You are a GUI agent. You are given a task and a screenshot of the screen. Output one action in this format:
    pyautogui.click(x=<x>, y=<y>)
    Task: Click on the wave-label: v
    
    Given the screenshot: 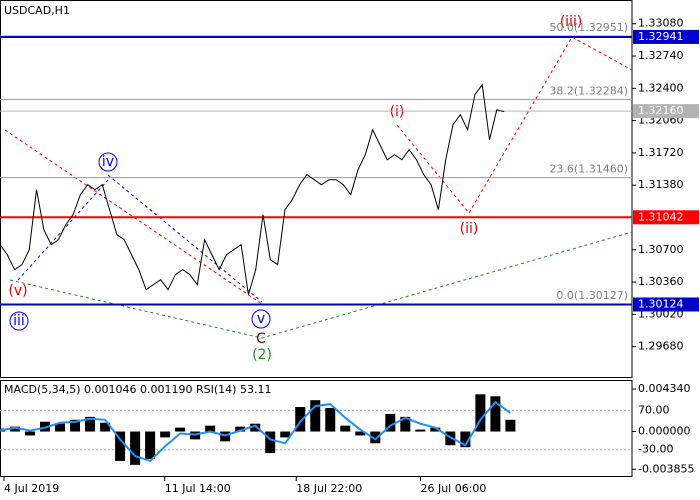 What is the action you would take?
    pyautogui.click(x=261, y=319)
    